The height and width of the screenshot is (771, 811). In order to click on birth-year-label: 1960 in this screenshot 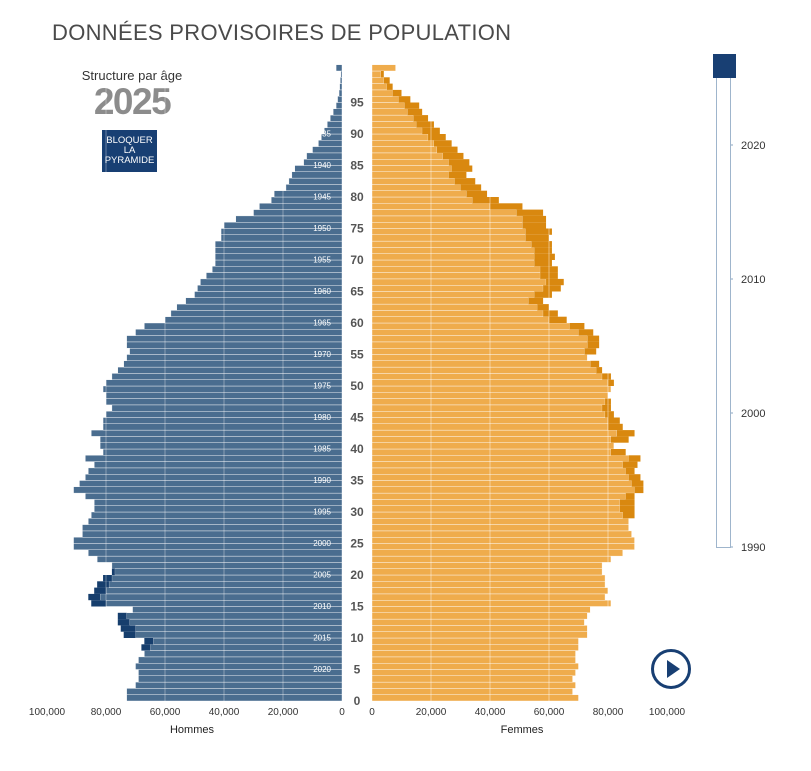, I will do `click(322, 291)`.